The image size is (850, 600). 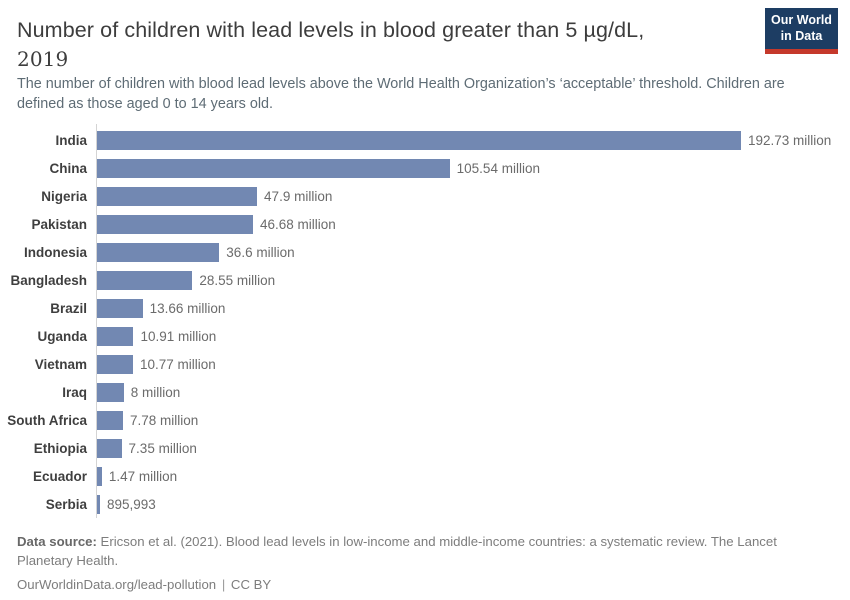 I want to click on value-label: 46.68 million, so click(x=297, y=224).